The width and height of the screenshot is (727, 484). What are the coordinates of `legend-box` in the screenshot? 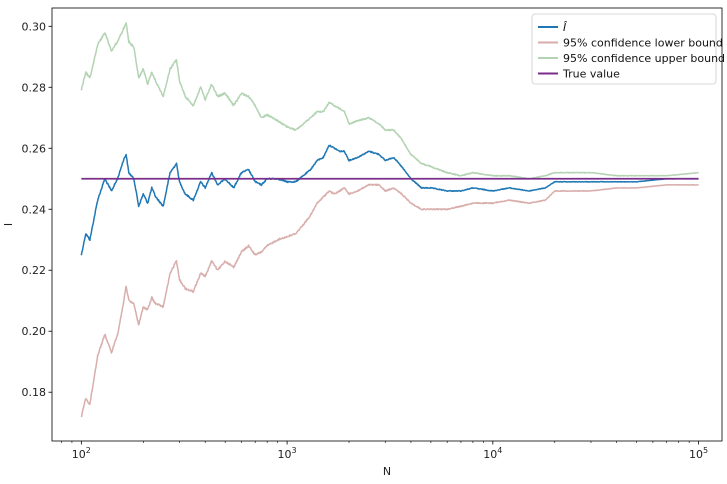 It's located at (624, 49).